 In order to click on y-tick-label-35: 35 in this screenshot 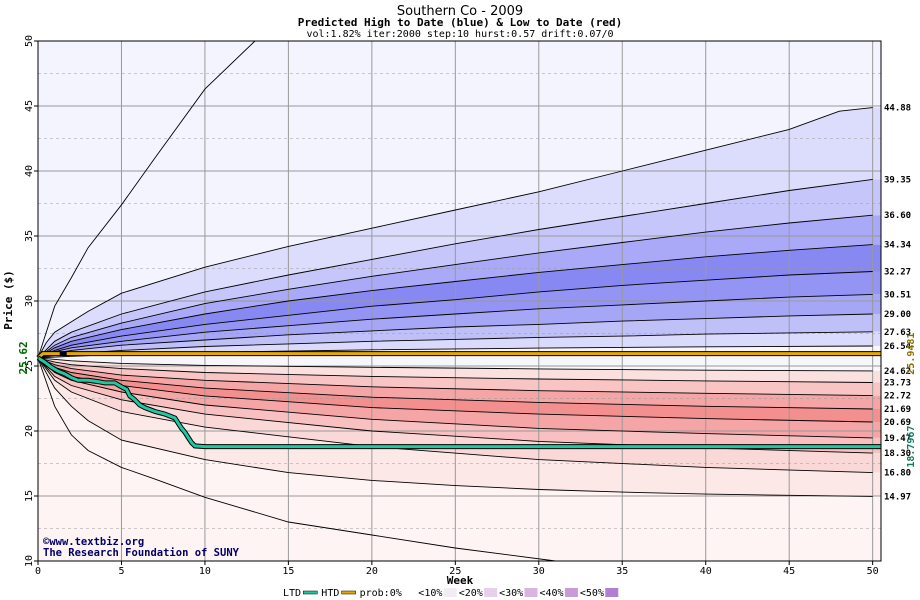, I will do `click(29, 236)`.